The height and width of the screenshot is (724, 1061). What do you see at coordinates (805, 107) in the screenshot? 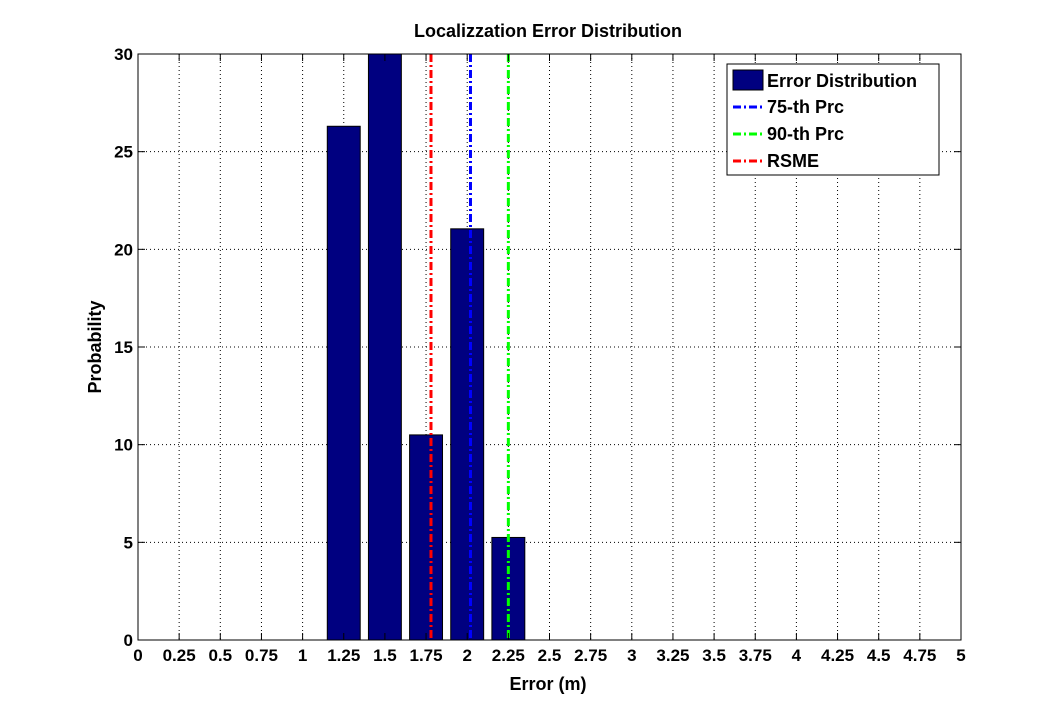
I see `legend-label-75th-prc: 75-th Prc` at bounding box center [805, 107].